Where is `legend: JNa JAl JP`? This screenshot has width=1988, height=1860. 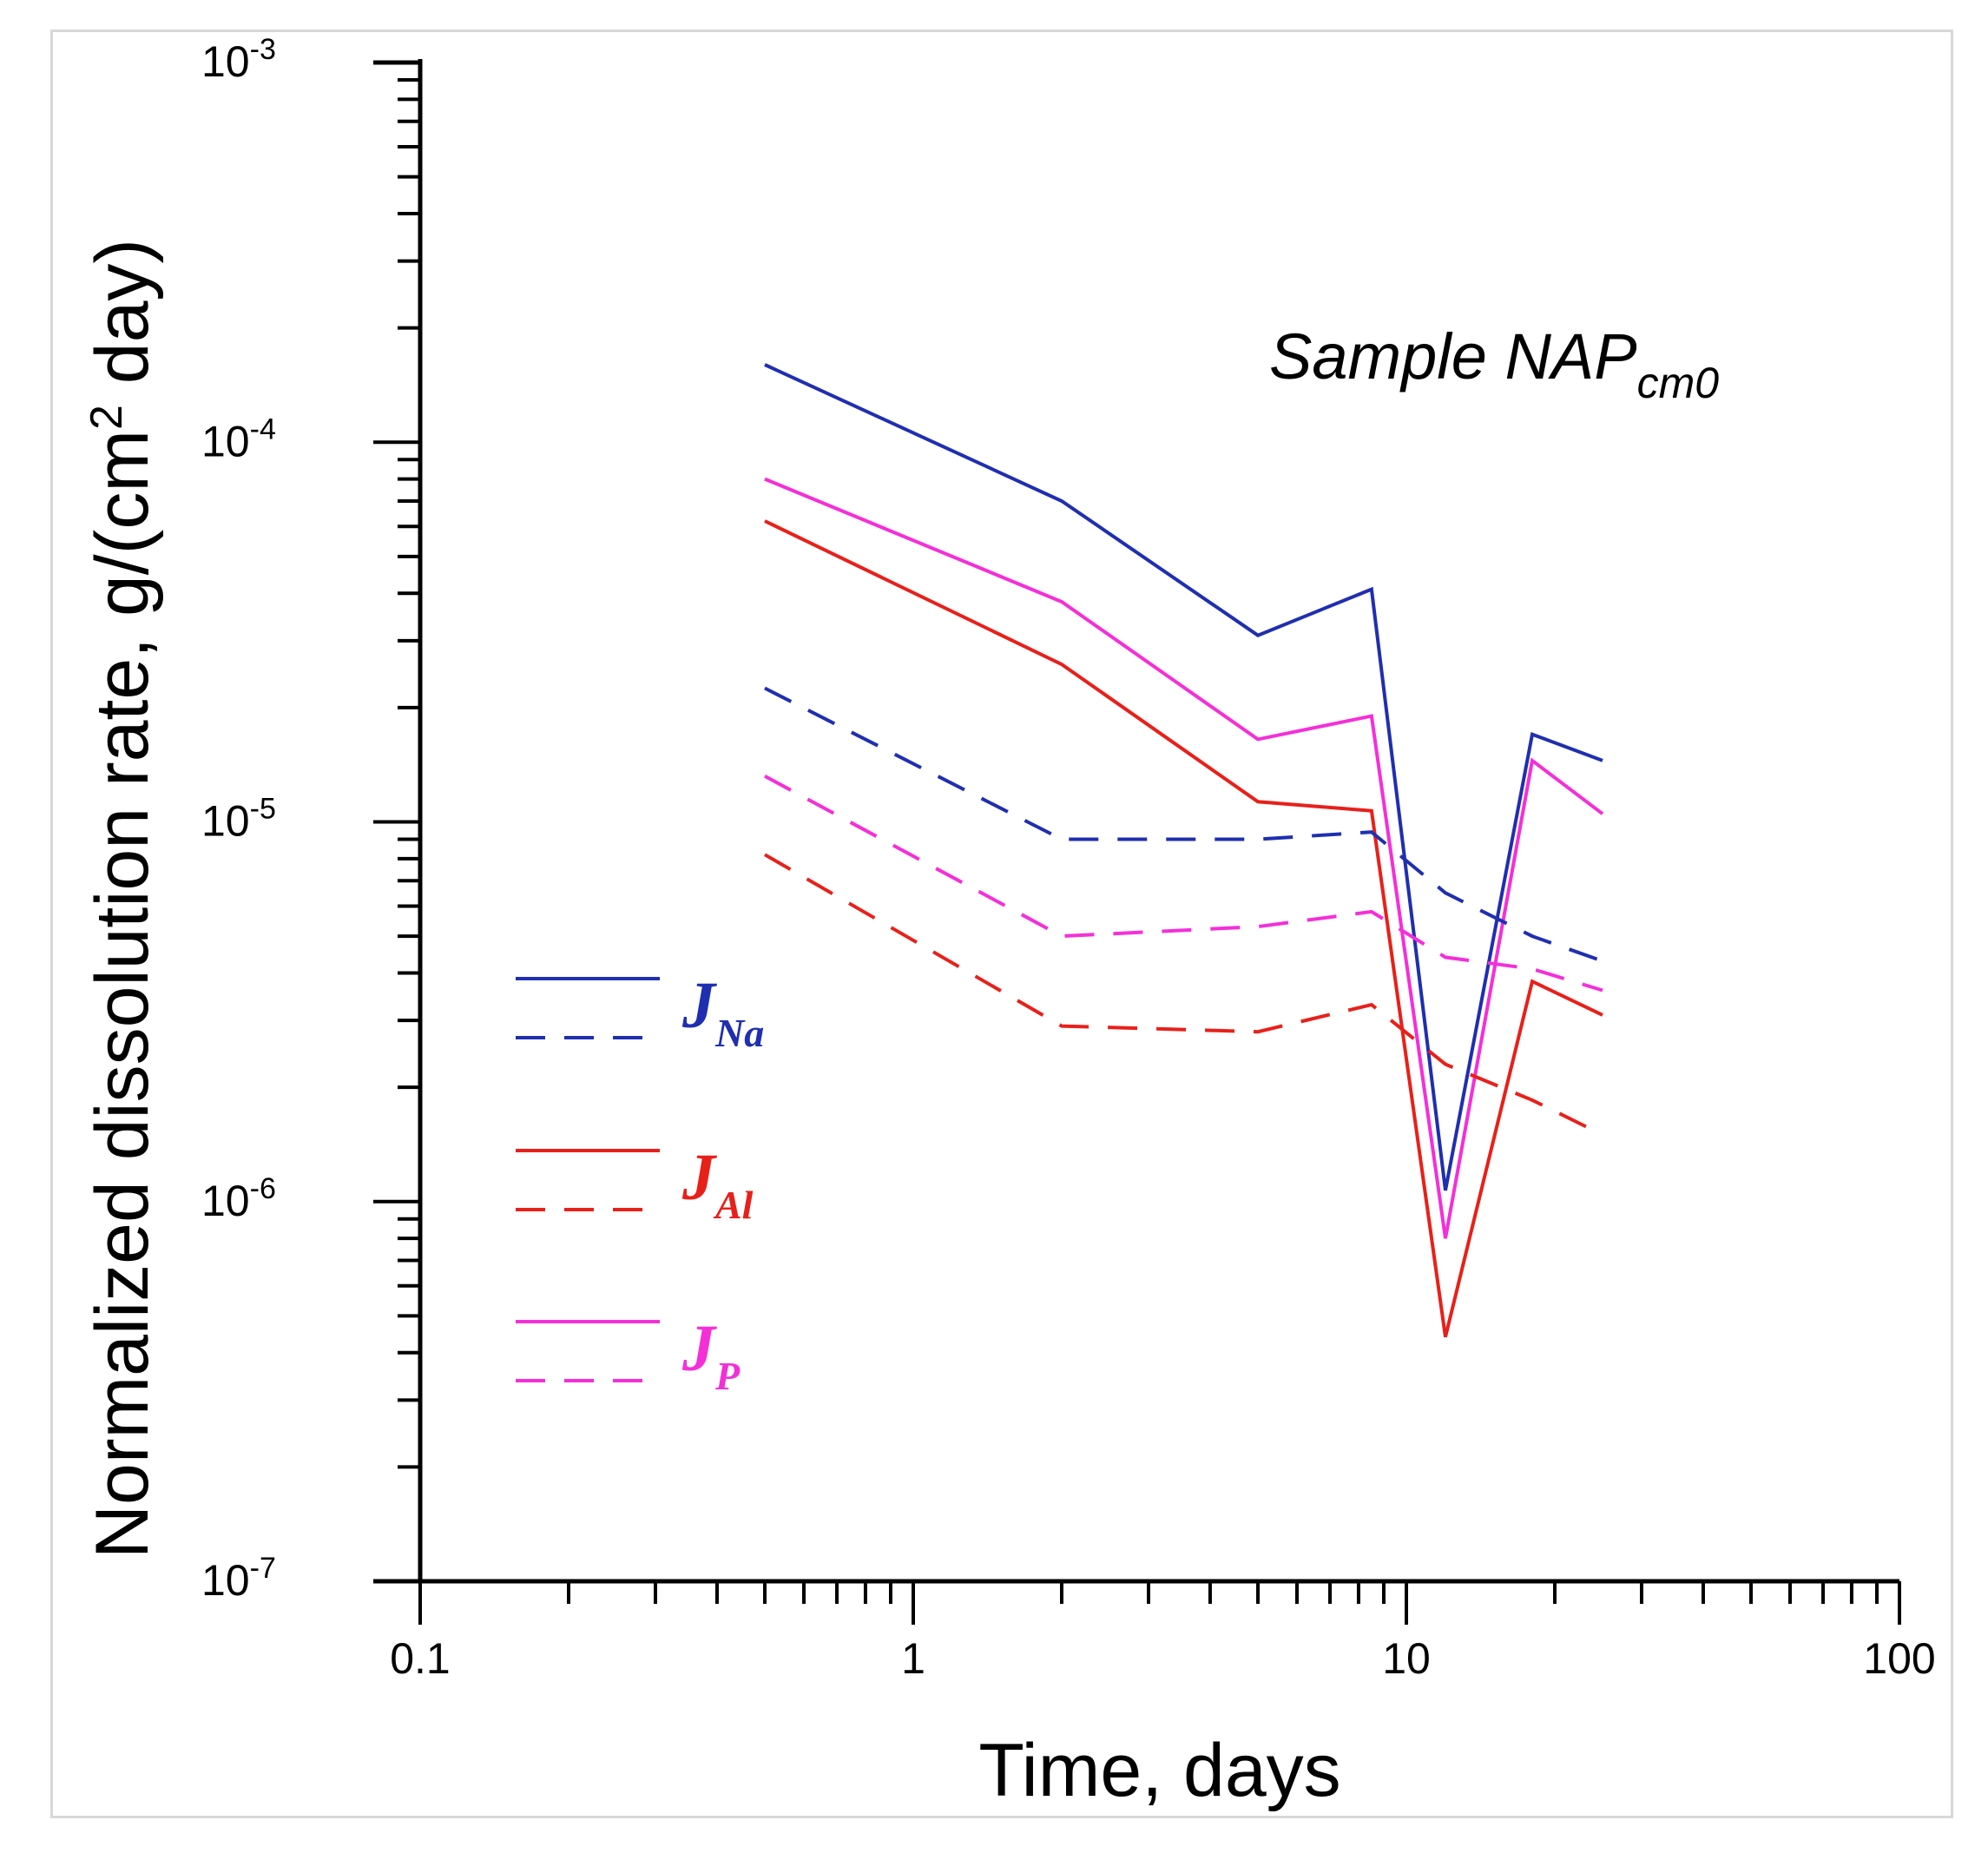 legend: JNa JAl JP is located at coordinates (640, 1183).